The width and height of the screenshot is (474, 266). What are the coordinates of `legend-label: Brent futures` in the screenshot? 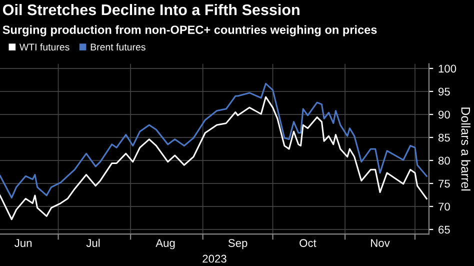 It's located at (118, 47).